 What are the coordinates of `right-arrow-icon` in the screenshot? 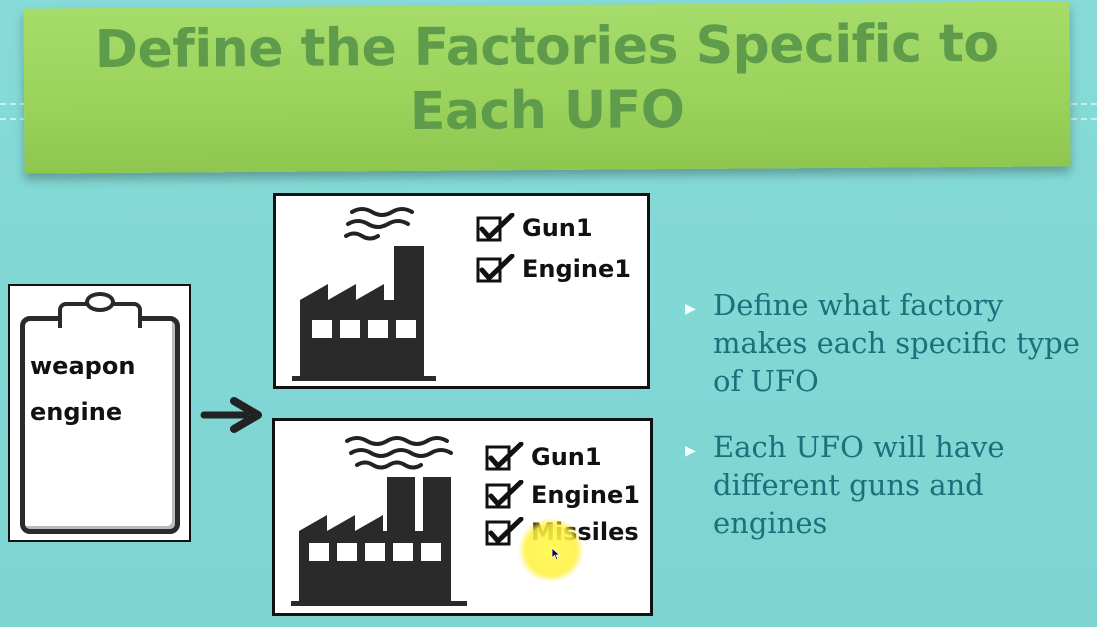 It's located at (233, 417).